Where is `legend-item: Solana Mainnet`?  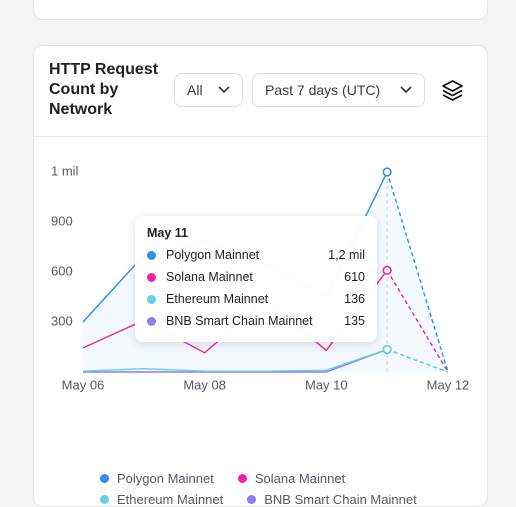 legend-item: Solana Mainnet is located at coordinates (291, 478).